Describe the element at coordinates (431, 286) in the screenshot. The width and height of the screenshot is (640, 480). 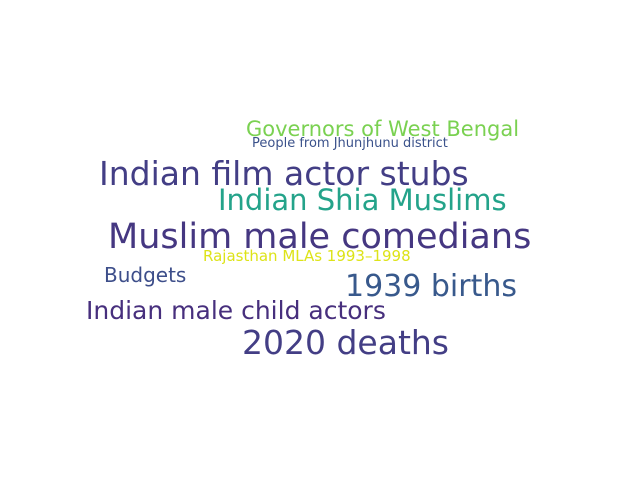
I see `word-1939-births: 1939 births` at that location.